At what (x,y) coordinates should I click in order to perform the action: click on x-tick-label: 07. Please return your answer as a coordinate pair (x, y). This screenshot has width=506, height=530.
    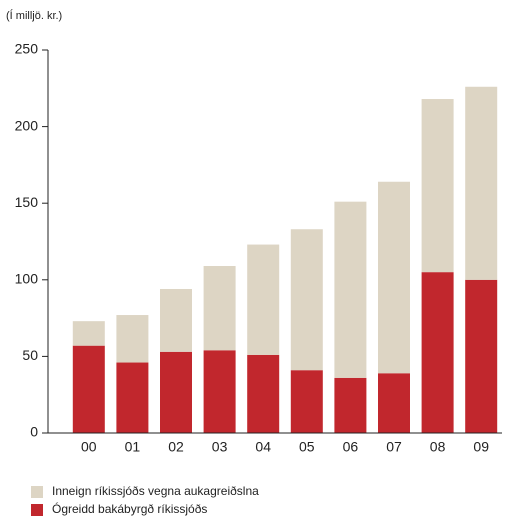
    Looking at the image, I should click on (394, 447).